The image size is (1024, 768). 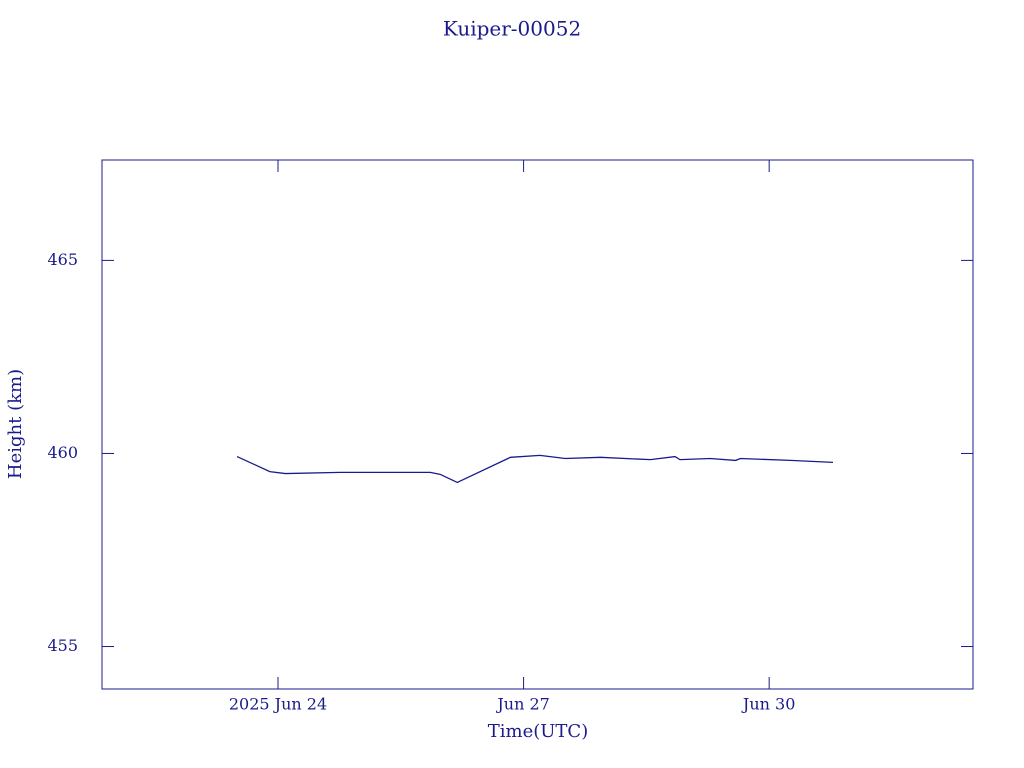 I want to click on x-tick-label: Jun 27, so click(x=522, y=704).